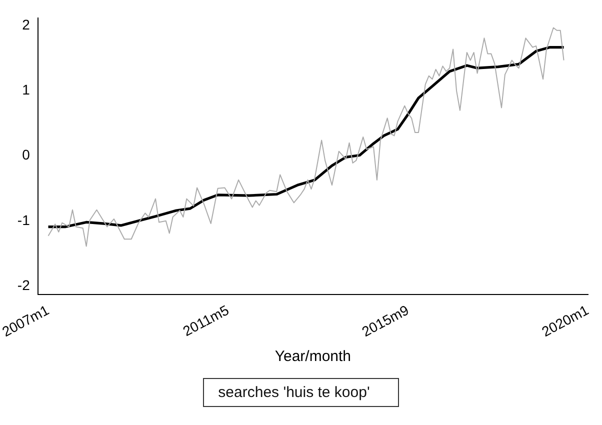  Describe the element at coordinates (301, 392) in the screenshot. I see `text: searches 'huis te koop'` at that location.